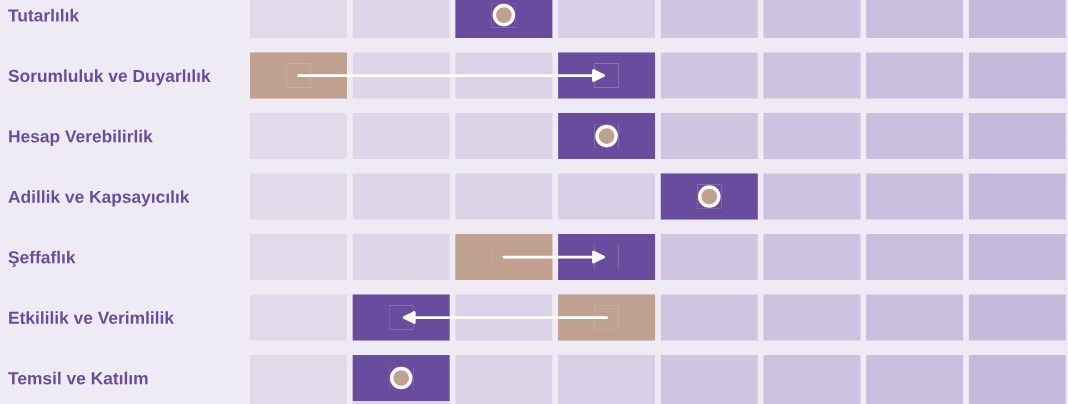  What do you see at coordinates (42, 258) in the screenshot?
I see `y-tick-label: Şeffaflık` at bounding box center [42, 258].